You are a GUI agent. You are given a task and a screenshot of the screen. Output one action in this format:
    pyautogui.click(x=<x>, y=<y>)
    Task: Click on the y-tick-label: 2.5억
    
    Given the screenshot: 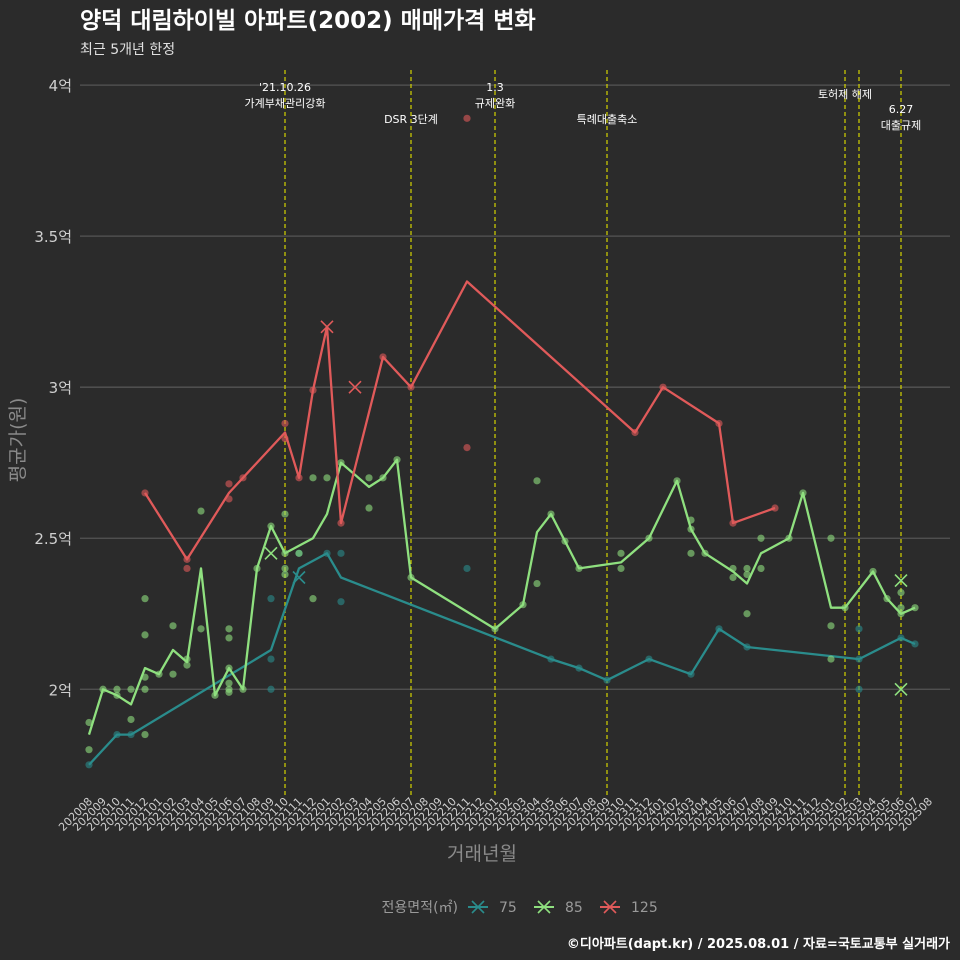 What is the action you would take?
    pyautogui.click(x=53, y=539)
    